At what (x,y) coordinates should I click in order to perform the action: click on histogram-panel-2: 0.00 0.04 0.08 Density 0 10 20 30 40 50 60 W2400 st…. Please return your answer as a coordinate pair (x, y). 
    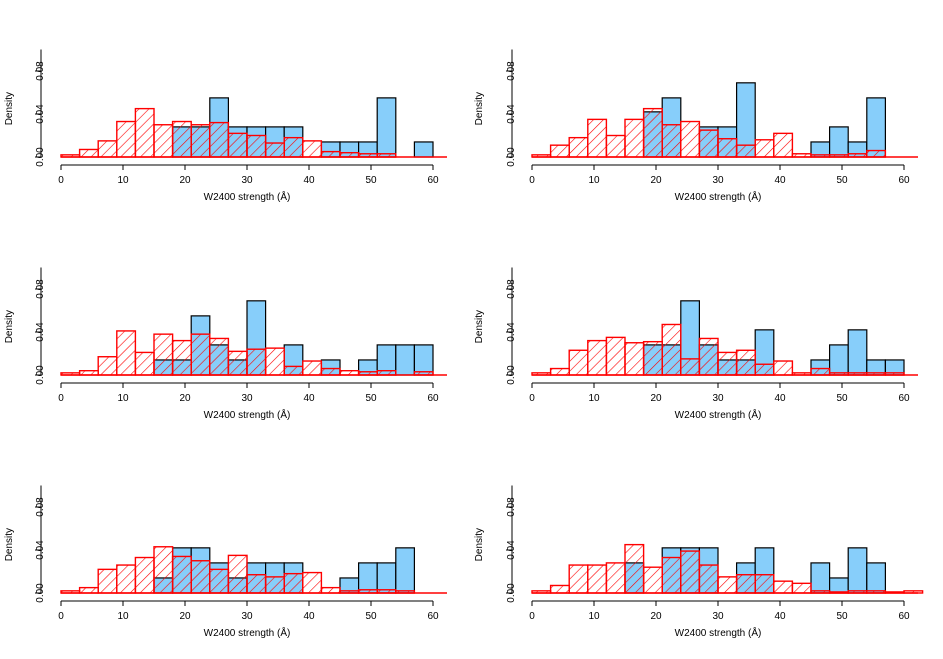
    Looking at the image, I should click on (696, 126).